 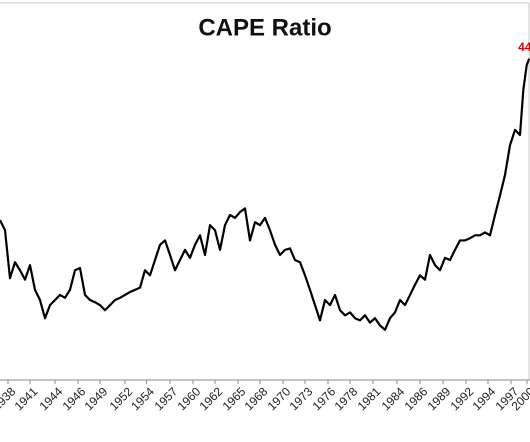 I want to click on x-tick-label: 1968, so click(x=256, y=398).